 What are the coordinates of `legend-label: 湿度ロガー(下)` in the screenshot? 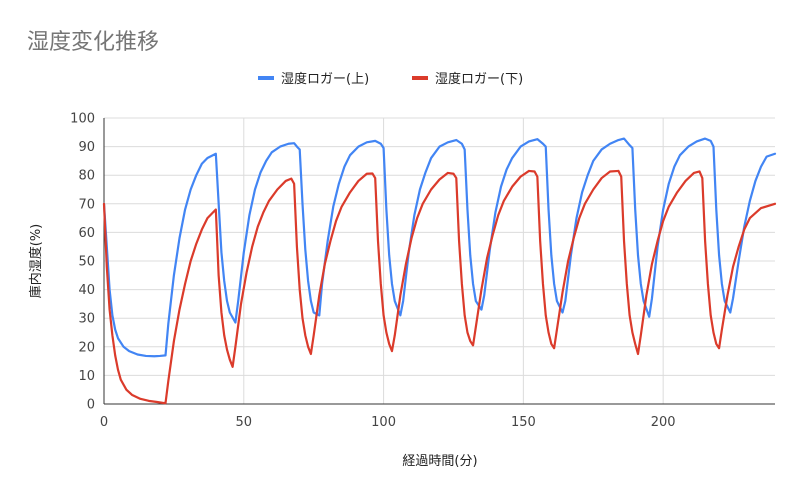 It's located at (479, 79).